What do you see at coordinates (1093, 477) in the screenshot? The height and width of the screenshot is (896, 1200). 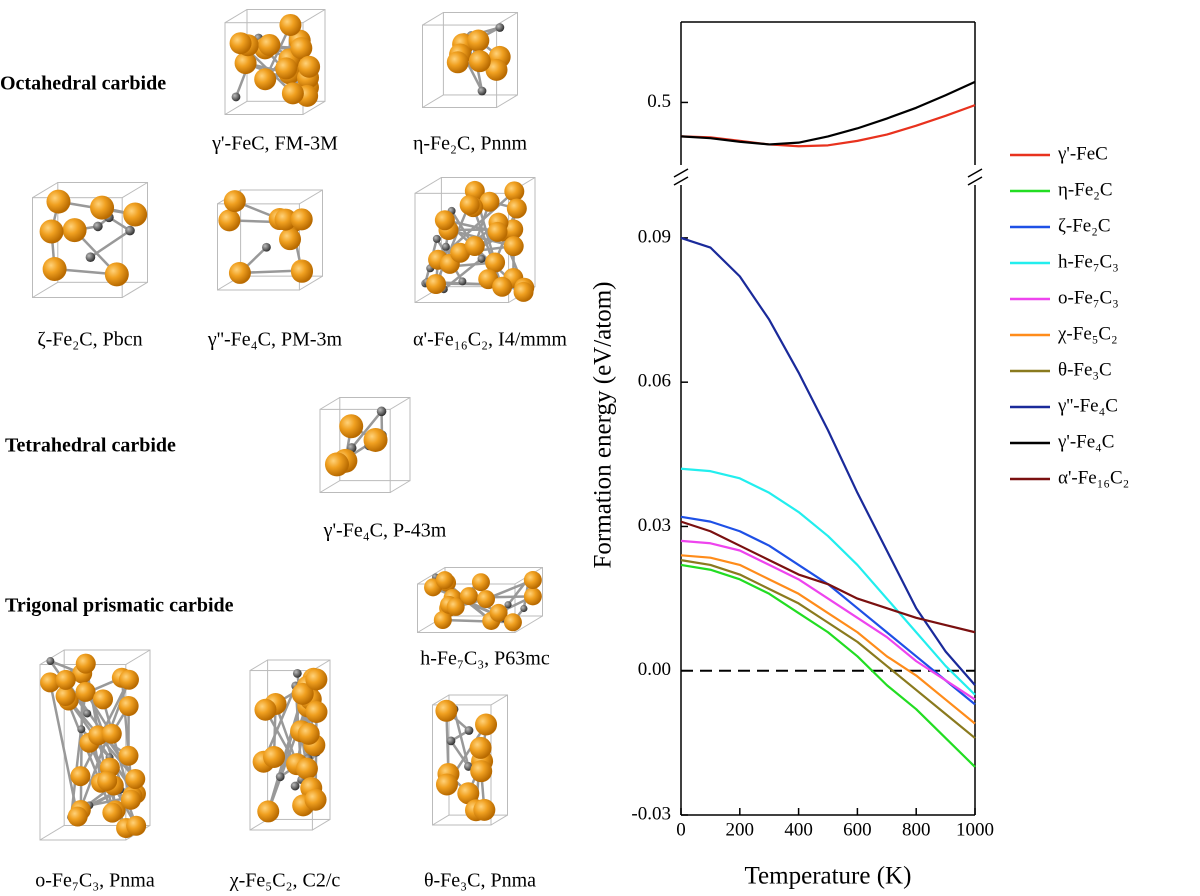 I see `legend-label: α'-Fe₁₆C₂` at bounding box center [1093, 477].